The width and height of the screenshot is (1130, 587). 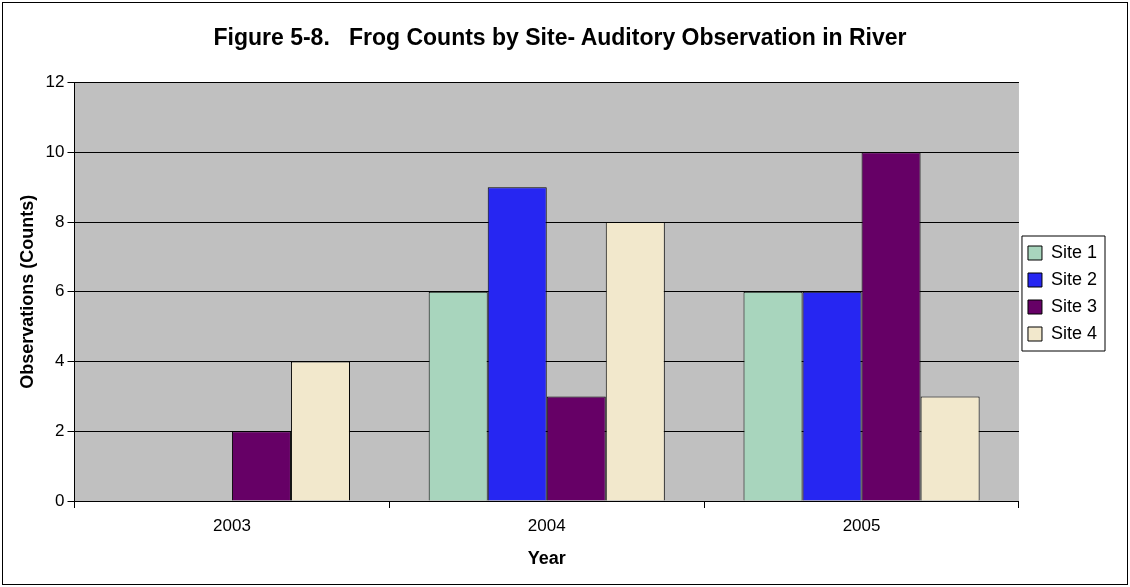 What do you see at coordinates (861, 525) in the screenshot?
I see `x-tick-label: 2005` at bounding box center [861, 525].